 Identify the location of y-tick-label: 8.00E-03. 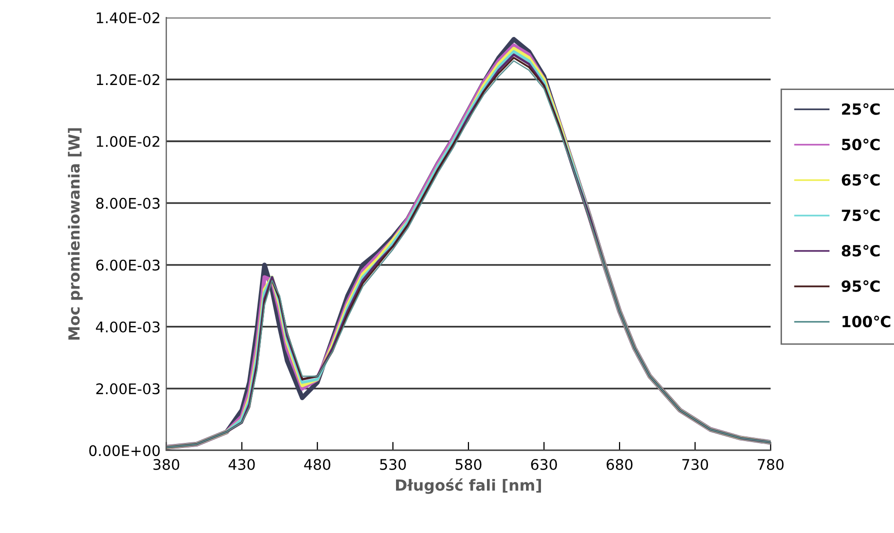
(128, 203).